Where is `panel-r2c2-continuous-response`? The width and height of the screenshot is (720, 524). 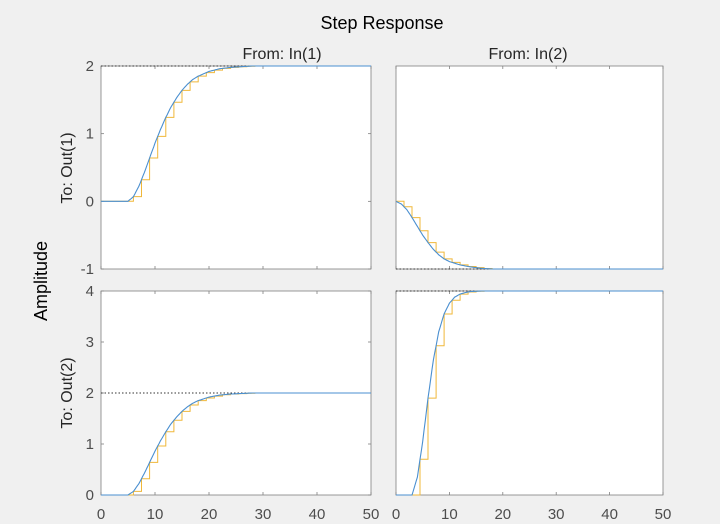
panel-r2c2-continuous-response is located at coordinates (529, 393).